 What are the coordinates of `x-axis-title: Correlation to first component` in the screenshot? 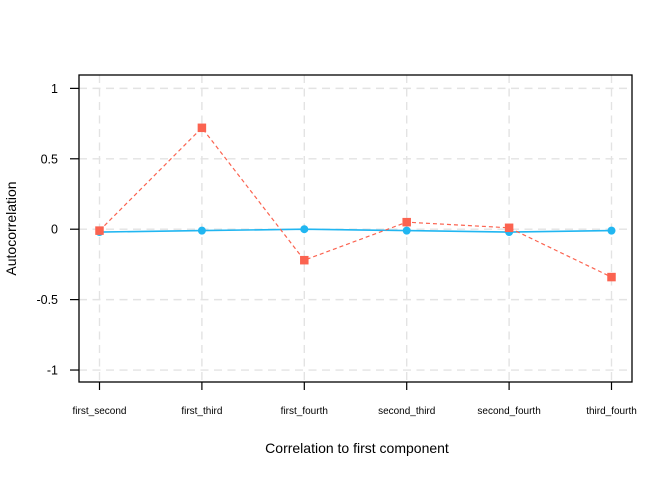 It's located at (357, 448).